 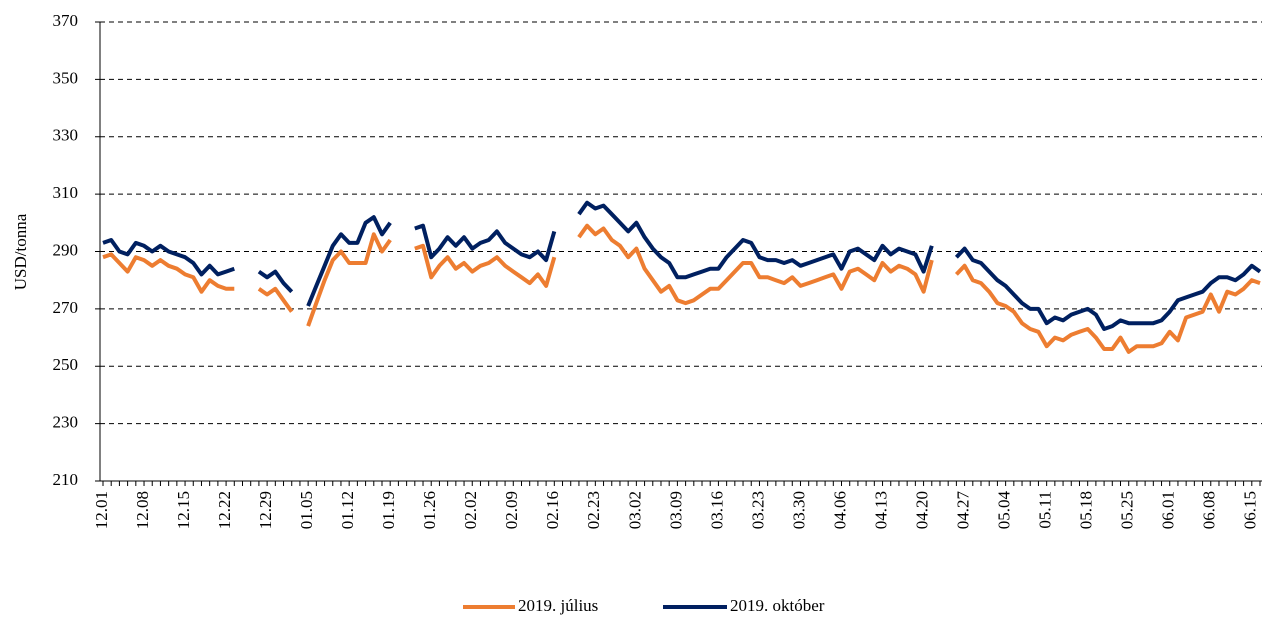 I want to click on x-tick-label: 03.23, so click(x=757, y=510).